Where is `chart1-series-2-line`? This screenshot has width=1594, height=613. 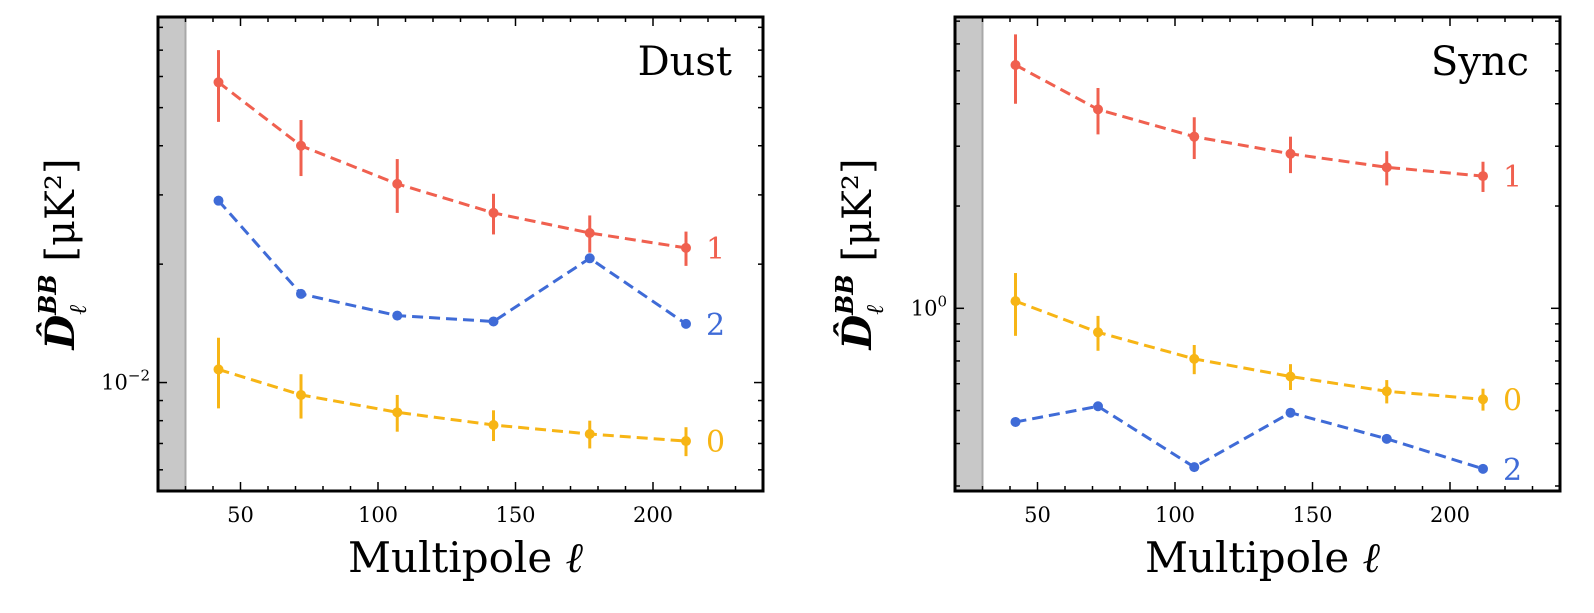
chart1-series-2-line is located at coordinates (1249, 437).